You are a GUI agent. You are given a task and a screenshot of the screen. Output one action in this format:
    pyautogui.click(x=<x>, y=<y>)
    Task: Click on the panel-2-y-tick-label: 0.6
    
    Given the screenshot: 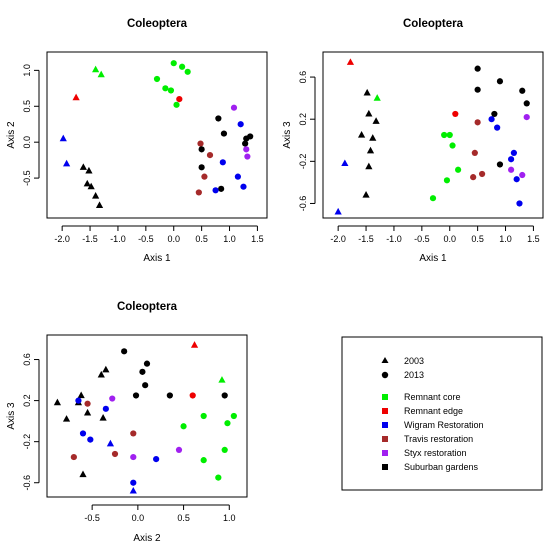 What is the action you would take?
    pyautogui.click(x=303, y=77)
    